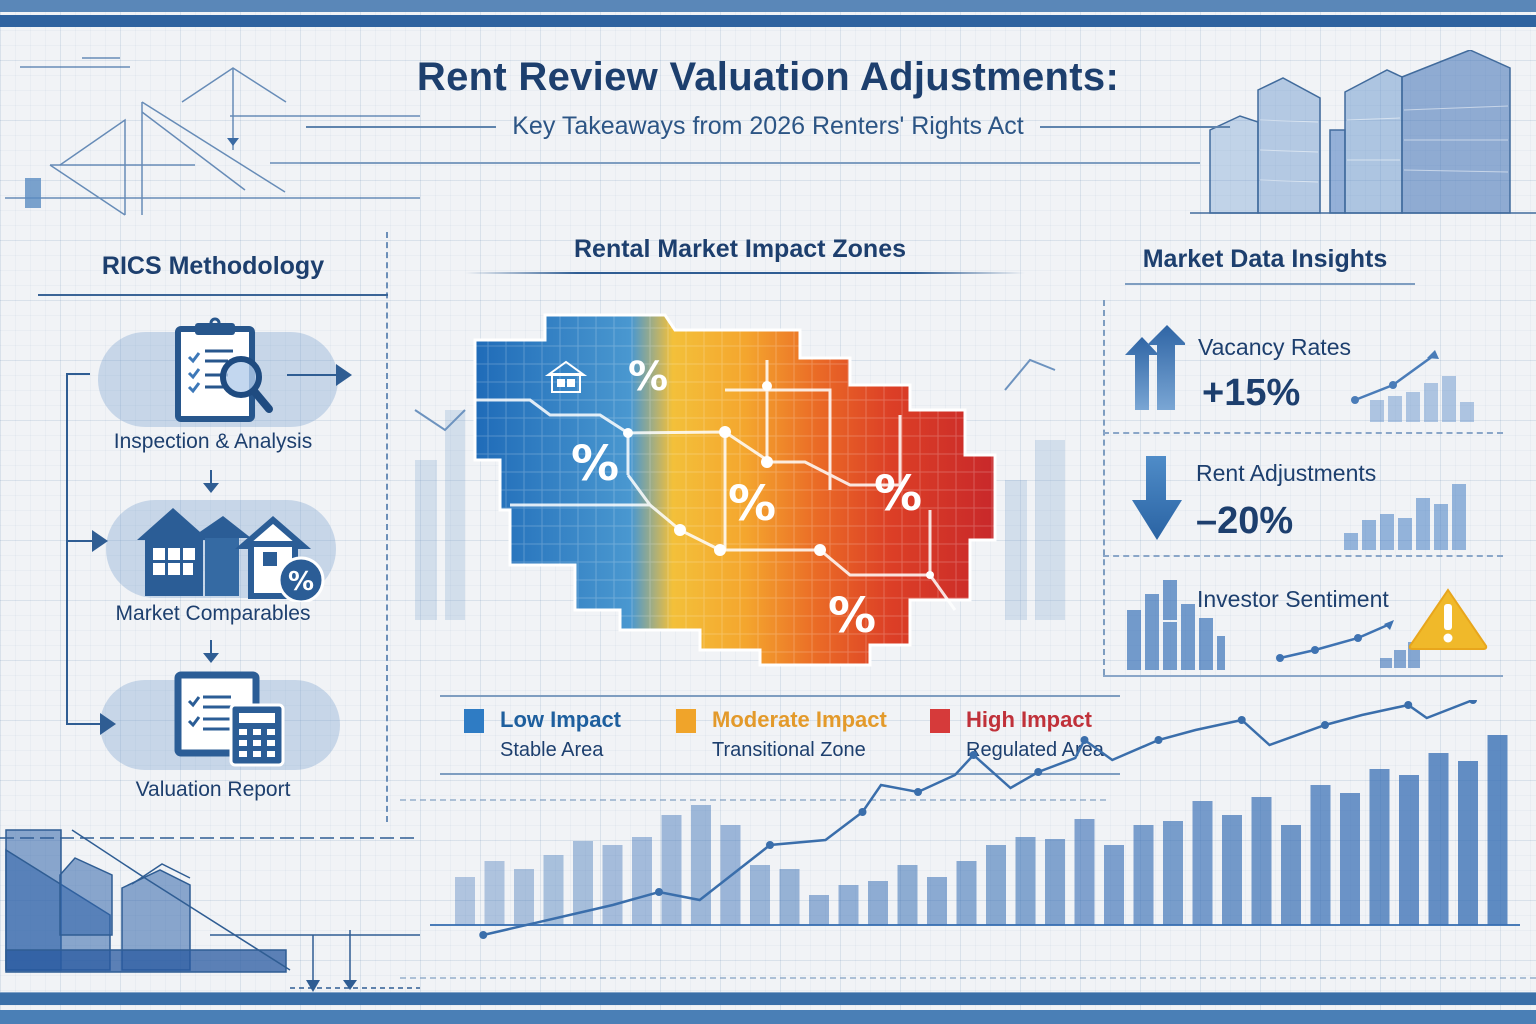  What do you see at coordinates (1265, 259) in the screenshot?
I see `market-data-insights-title: Market Data Insights` at bounding box center [1265, 259].